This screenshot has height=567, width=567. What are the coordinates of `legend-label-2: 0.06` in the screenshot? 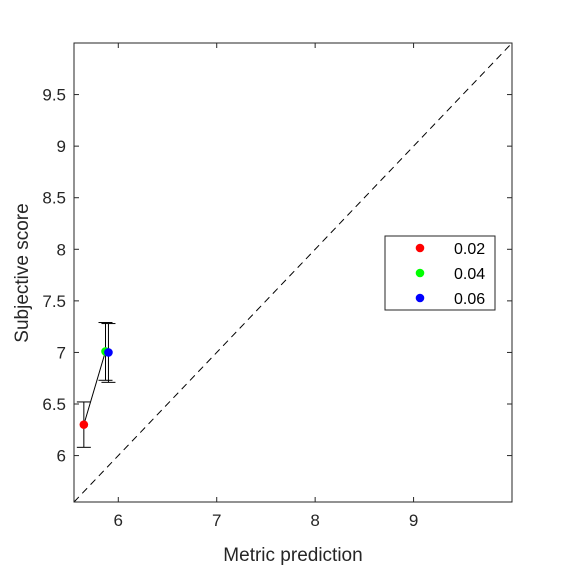 It's located at (469, 299).